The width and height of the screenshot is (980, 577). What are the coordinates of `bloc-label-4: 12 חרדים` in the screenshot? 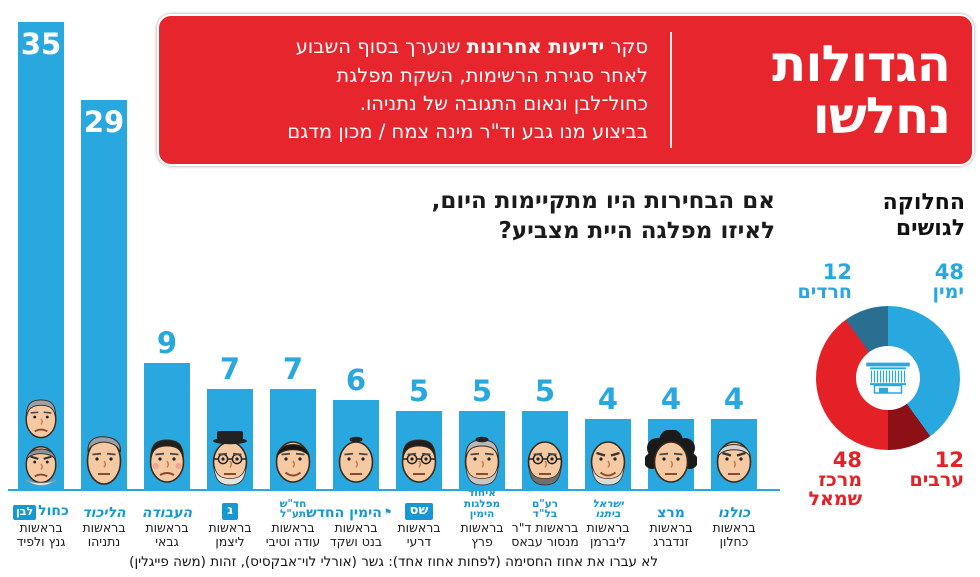 It's located at (825, 281).